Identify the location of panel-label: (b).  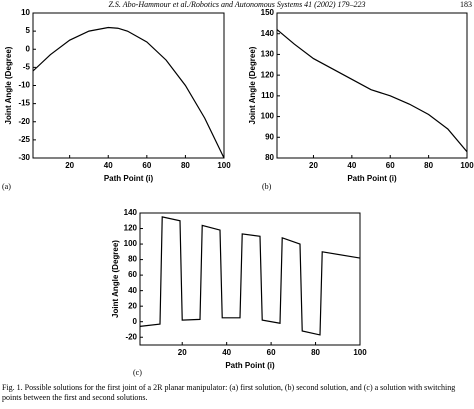
(267, 186).